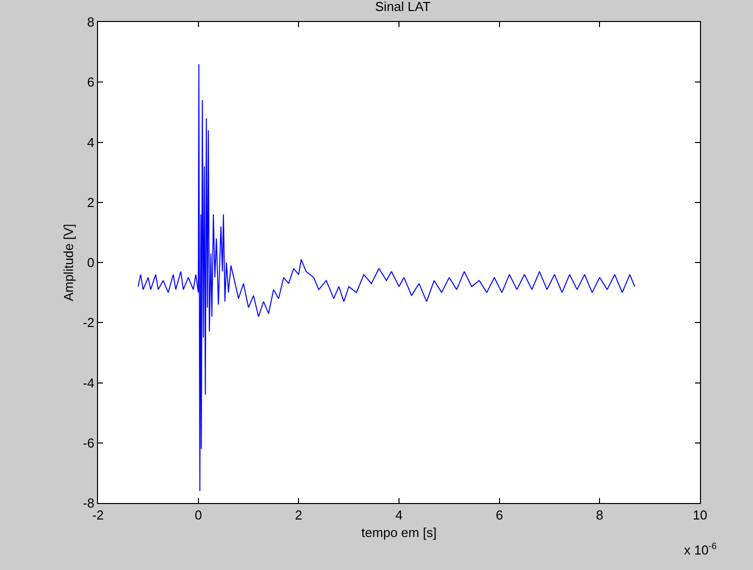 The image size is (753, 570). I want to click on y-tick-label: 0, so click(90, 262).